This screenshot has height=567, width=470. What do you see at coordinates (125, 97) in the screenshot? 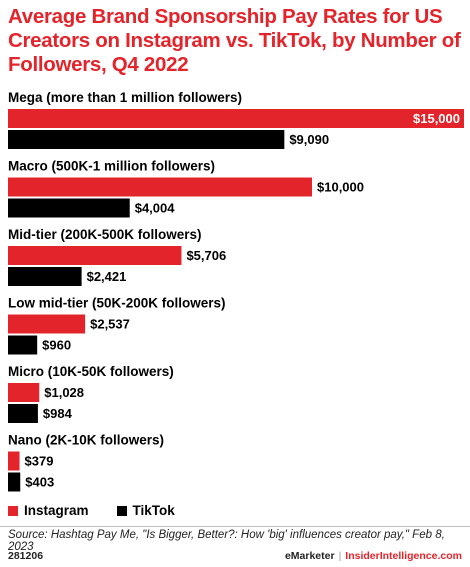
I see `category-label: Mega (more than 1 million followers)` at bounding box center [125, 97].